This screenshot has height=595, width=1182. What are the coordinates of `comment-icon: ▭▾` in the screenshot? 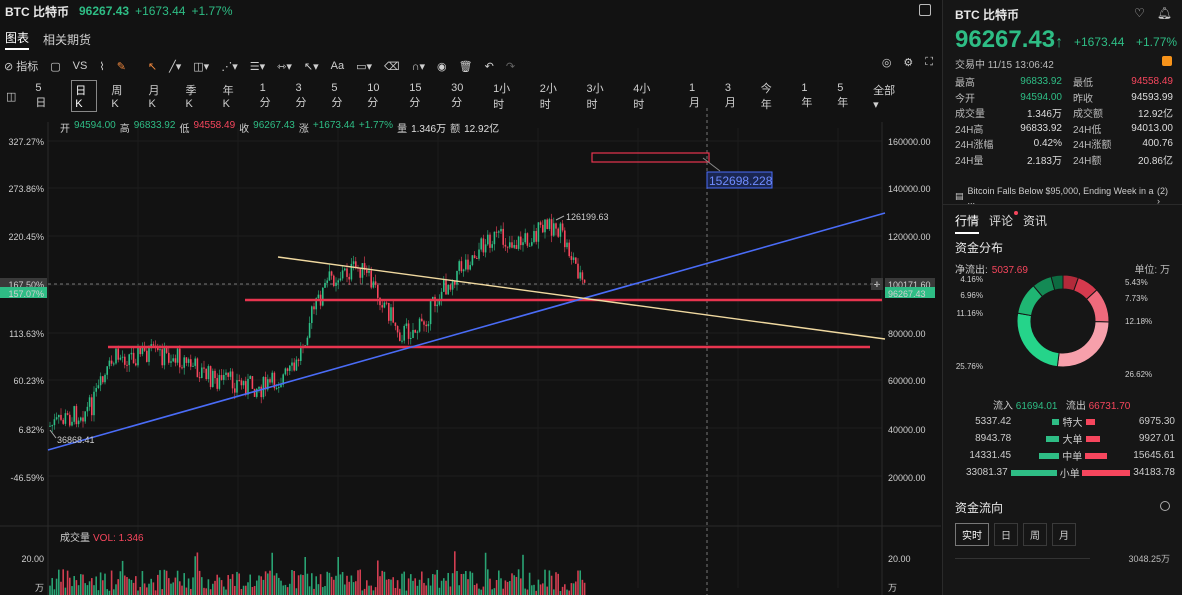 It's located at (364, 66).